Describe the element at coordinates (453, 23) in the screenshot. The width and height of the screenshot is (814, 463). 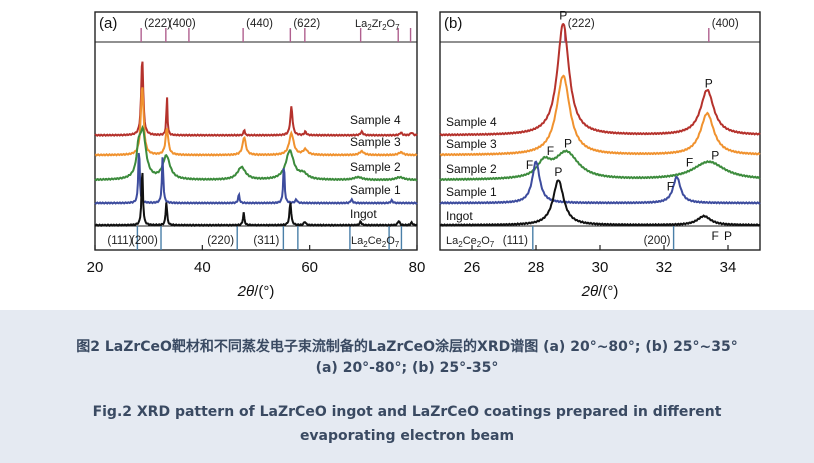
I see `panel-label: (b)` at that location.